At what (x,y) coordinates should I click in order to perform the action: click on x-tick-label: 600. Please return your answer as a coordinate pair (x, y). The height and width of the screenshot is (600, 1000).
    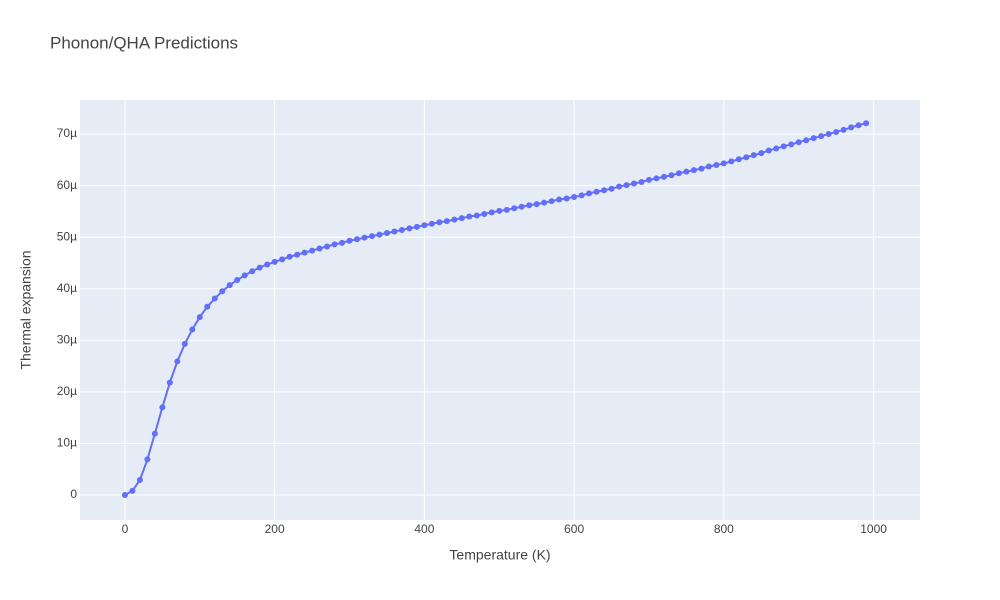
    Looking at the image, I should click on (574, 529).